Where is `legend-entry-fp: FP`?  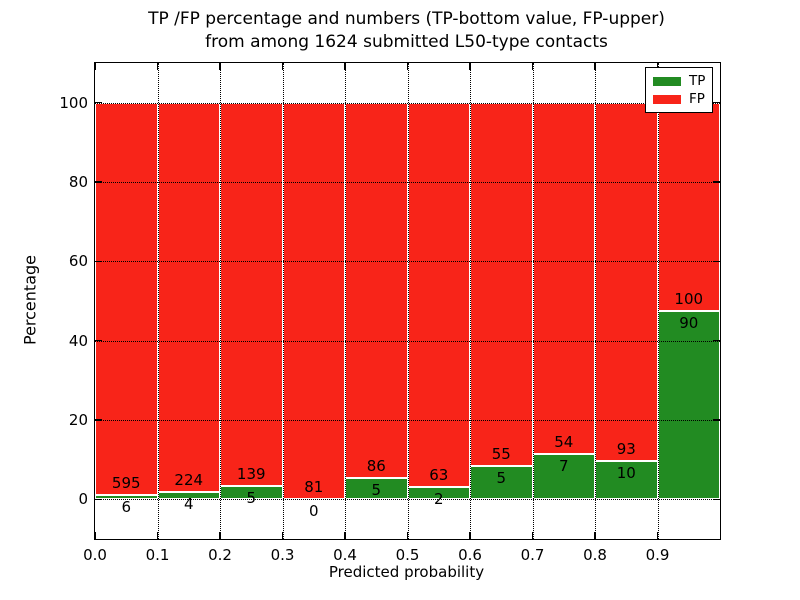 legend-entry-fp: FP is located at coordinates (679, 99).